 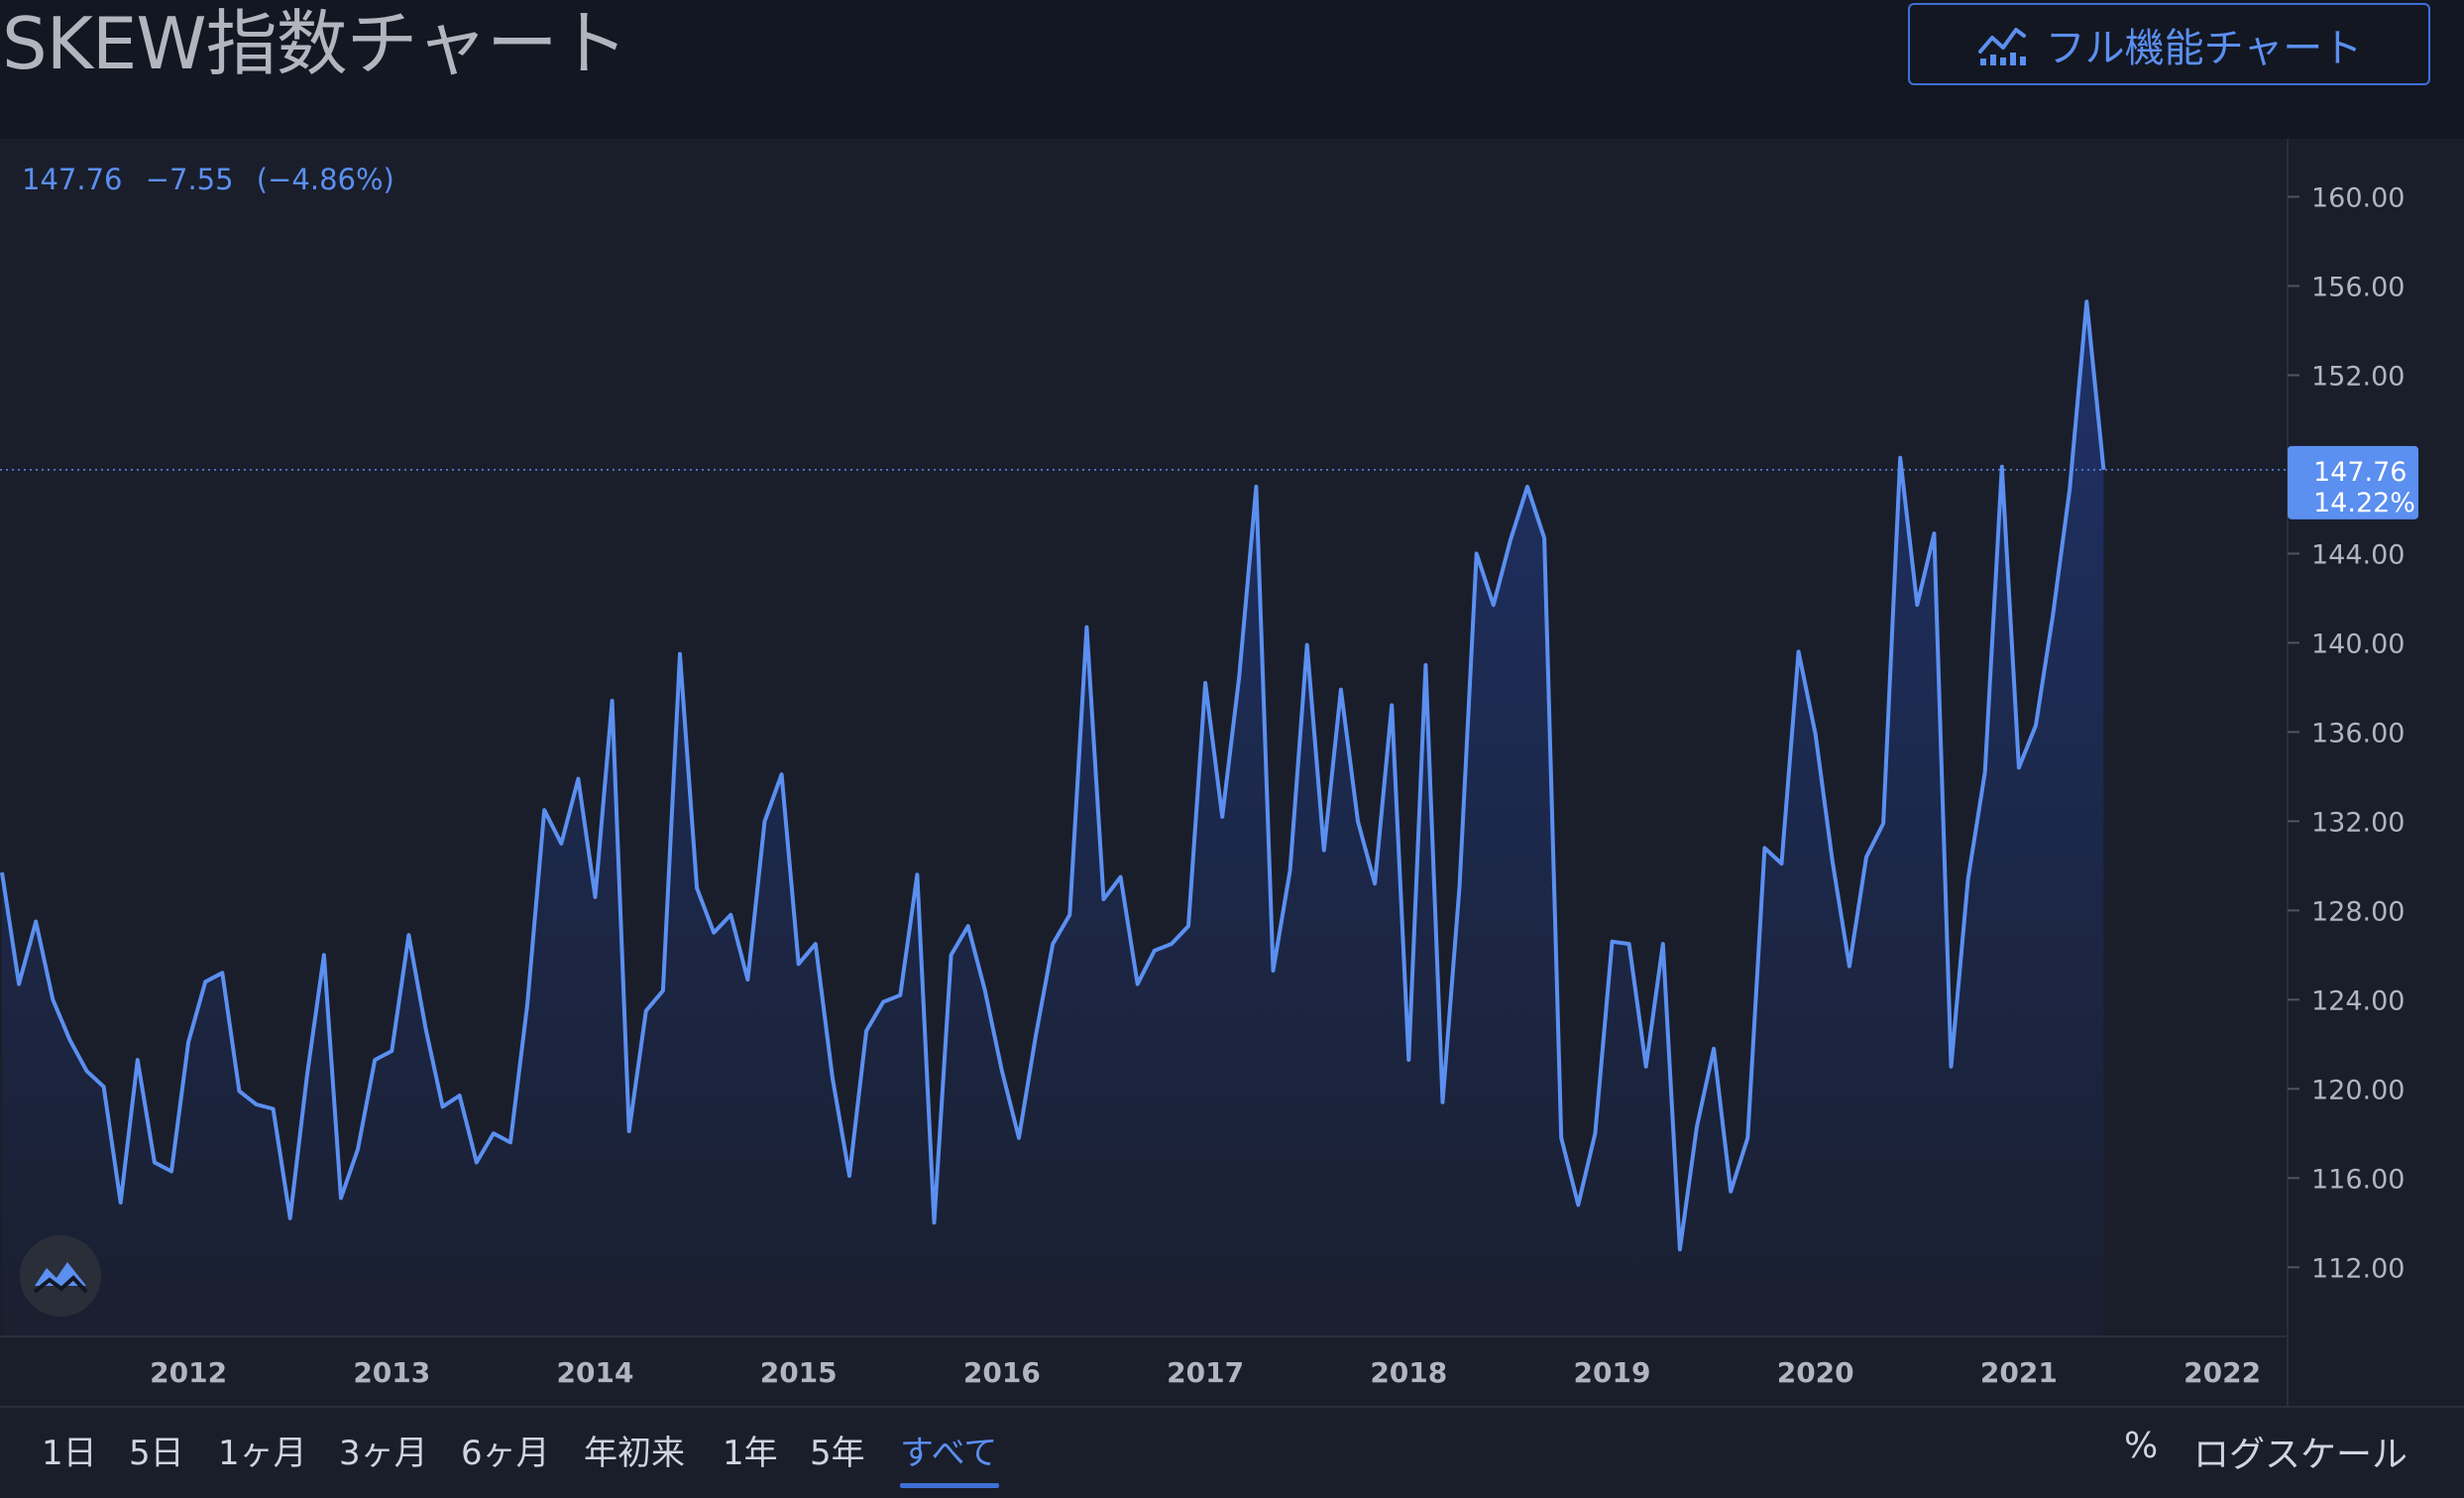 What do you see at coordinates (2358, 823) in the screenshot?
I see `y-tick-label-7: 132.00` at bounding box center [2358, 823].